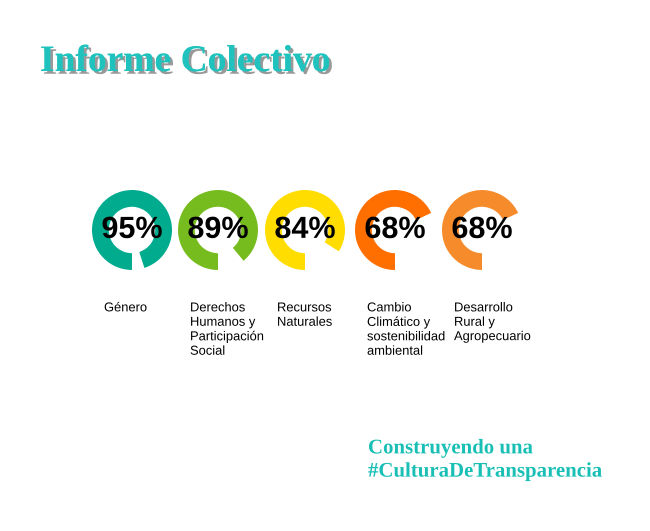  I want to click on slice-label: Cambio Climático y sostenibilidad ambiental, so click(405, 328).